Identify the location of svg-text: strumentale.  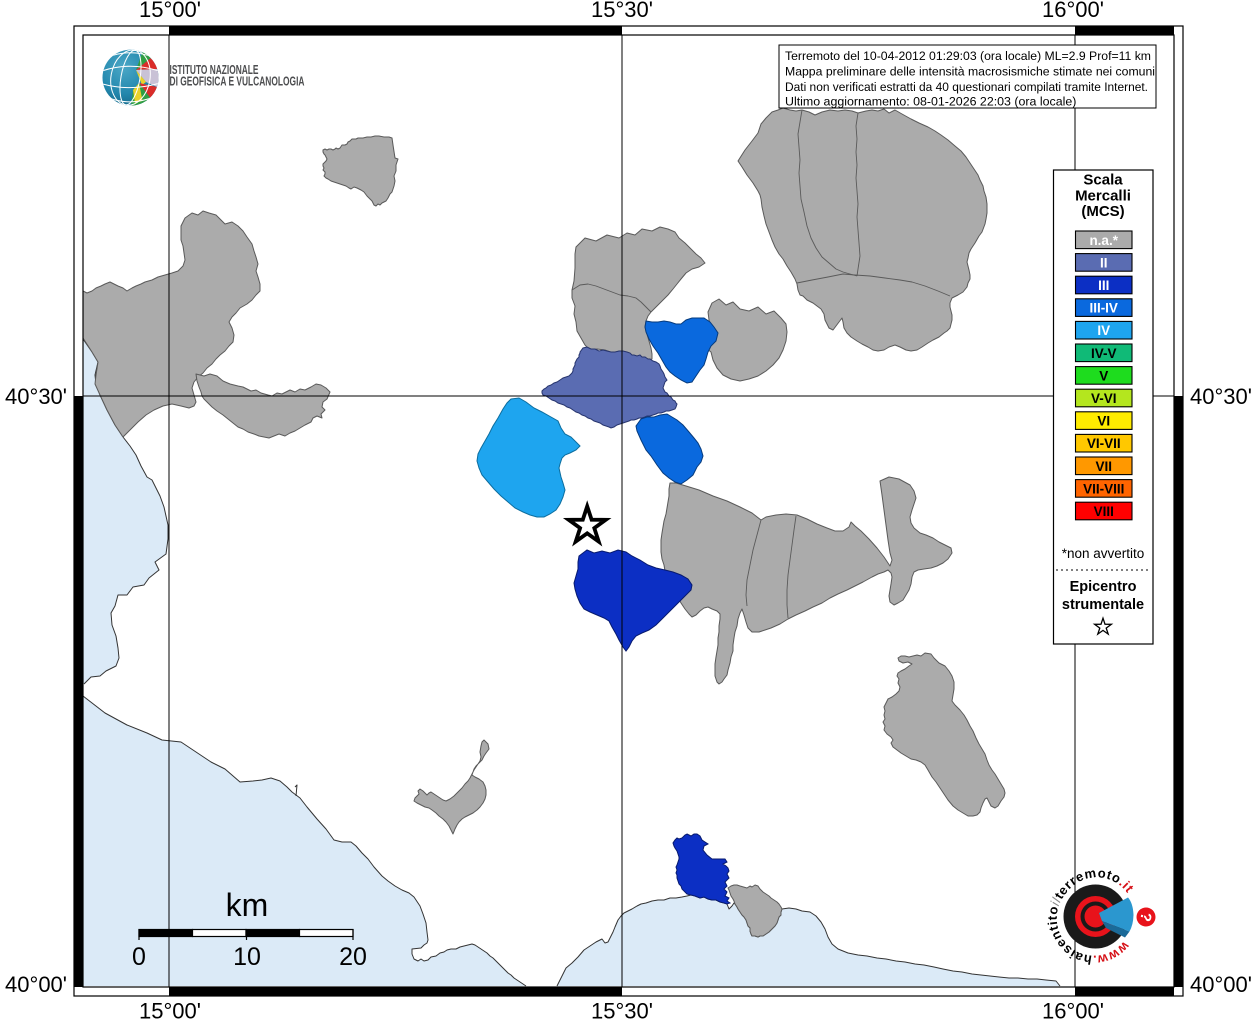
(1103, 605).